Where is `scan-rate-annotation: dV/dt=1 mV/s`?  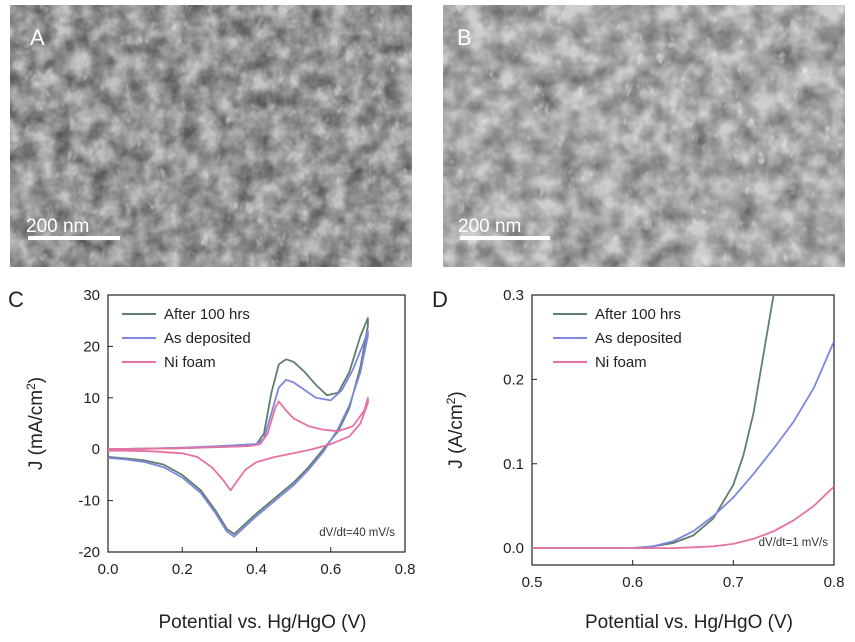
scan-rate-annotation: dV/dt=1 mV/s is located at coordinates (794, 543).